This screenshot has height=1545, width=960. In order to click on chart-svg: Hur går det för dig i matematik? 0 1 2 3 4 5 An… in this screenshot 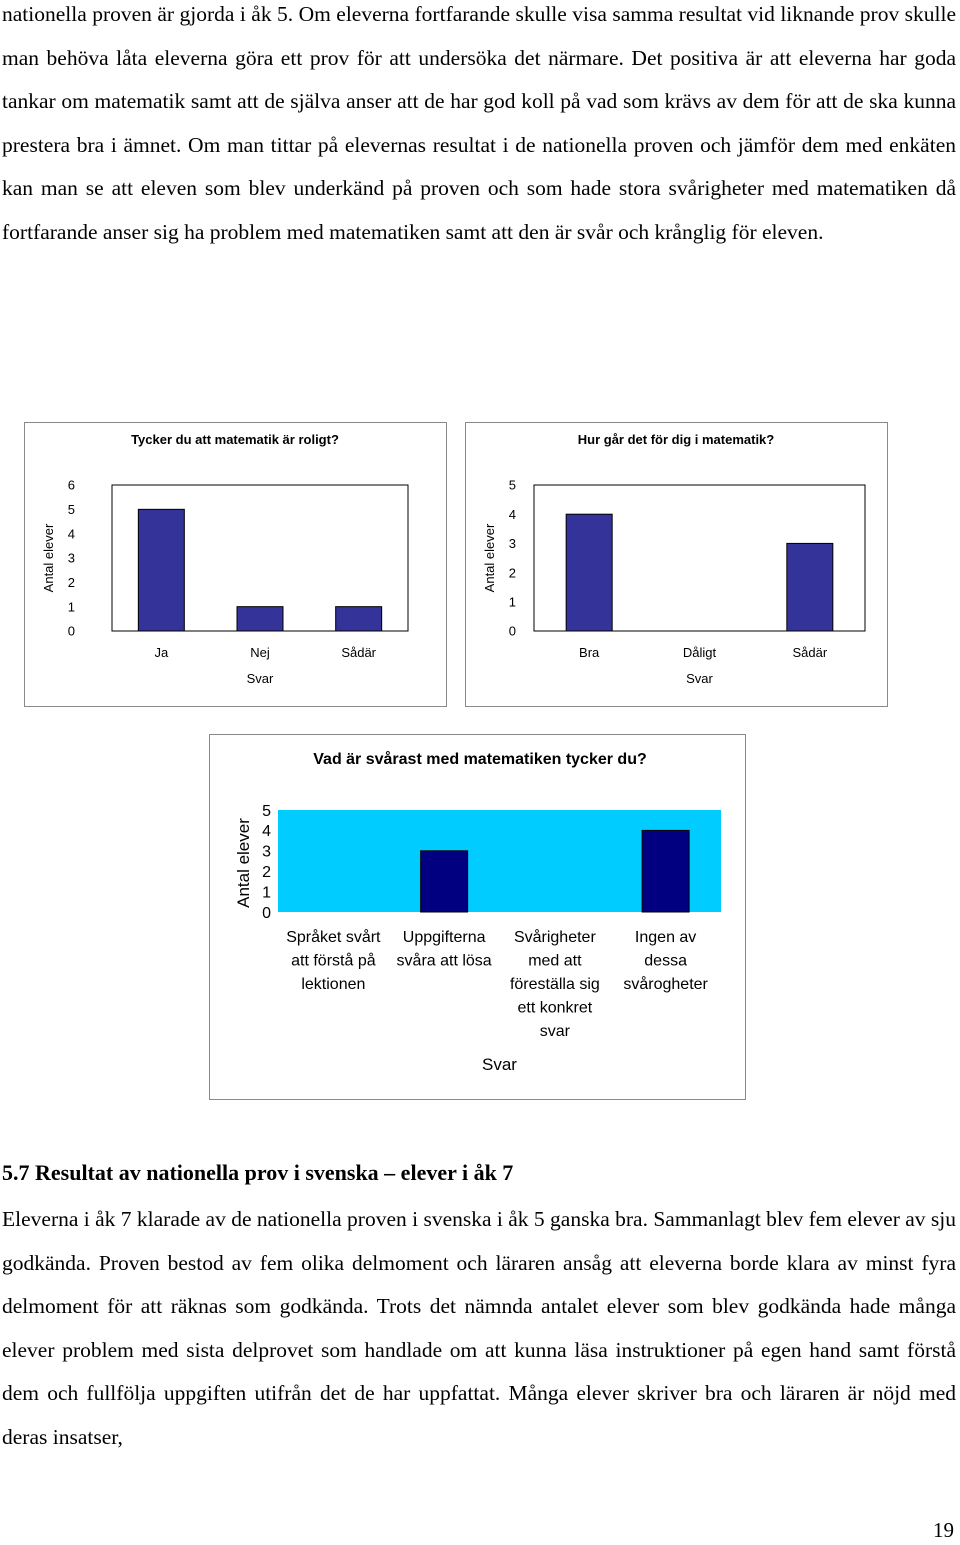, I will do `click(674, 559)`.